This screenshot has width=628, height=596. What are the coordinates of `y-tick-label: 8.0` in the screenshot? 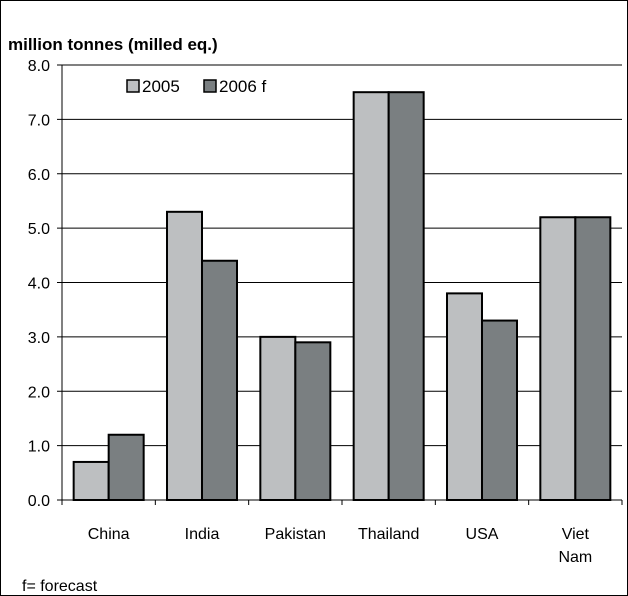 It's located at (39, 66).